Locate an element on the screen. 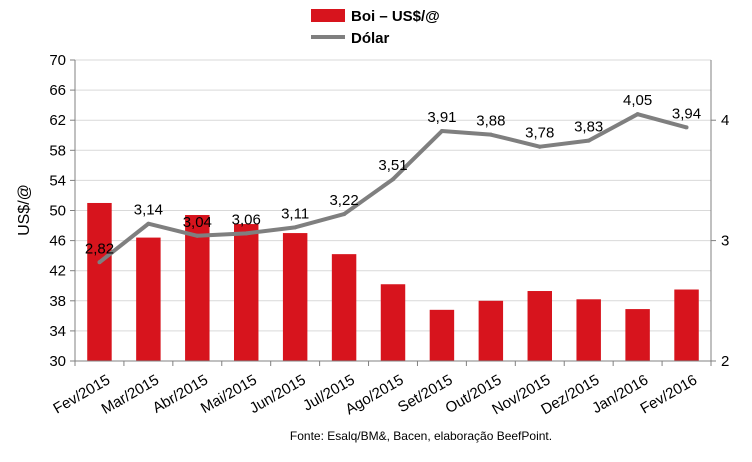  y-tick-label-7: 58 is located at coordinates (57, 150).